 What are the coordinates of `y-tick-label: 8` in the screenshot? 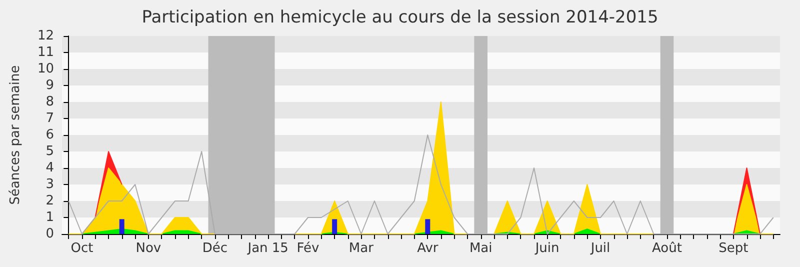 It's located at (50, 102).